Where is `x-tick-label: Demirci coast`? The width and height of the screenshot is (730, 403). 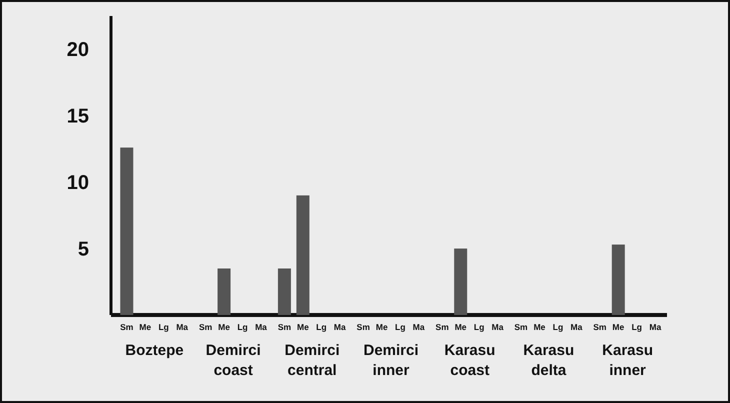
x-tick-label: Demirci coast is located at coordinates (233, 360).